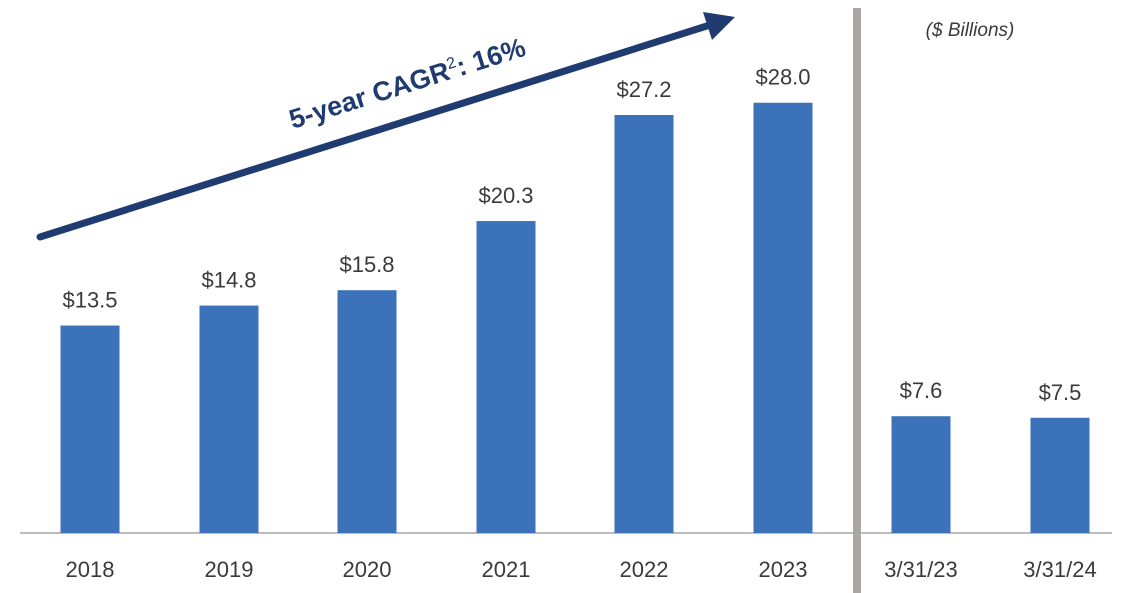 The height and width of the screenshot is (593, 1132). Describe the element at coordinates (505, 195) in the screenshot. I see `value-label: $20.3` at that location.